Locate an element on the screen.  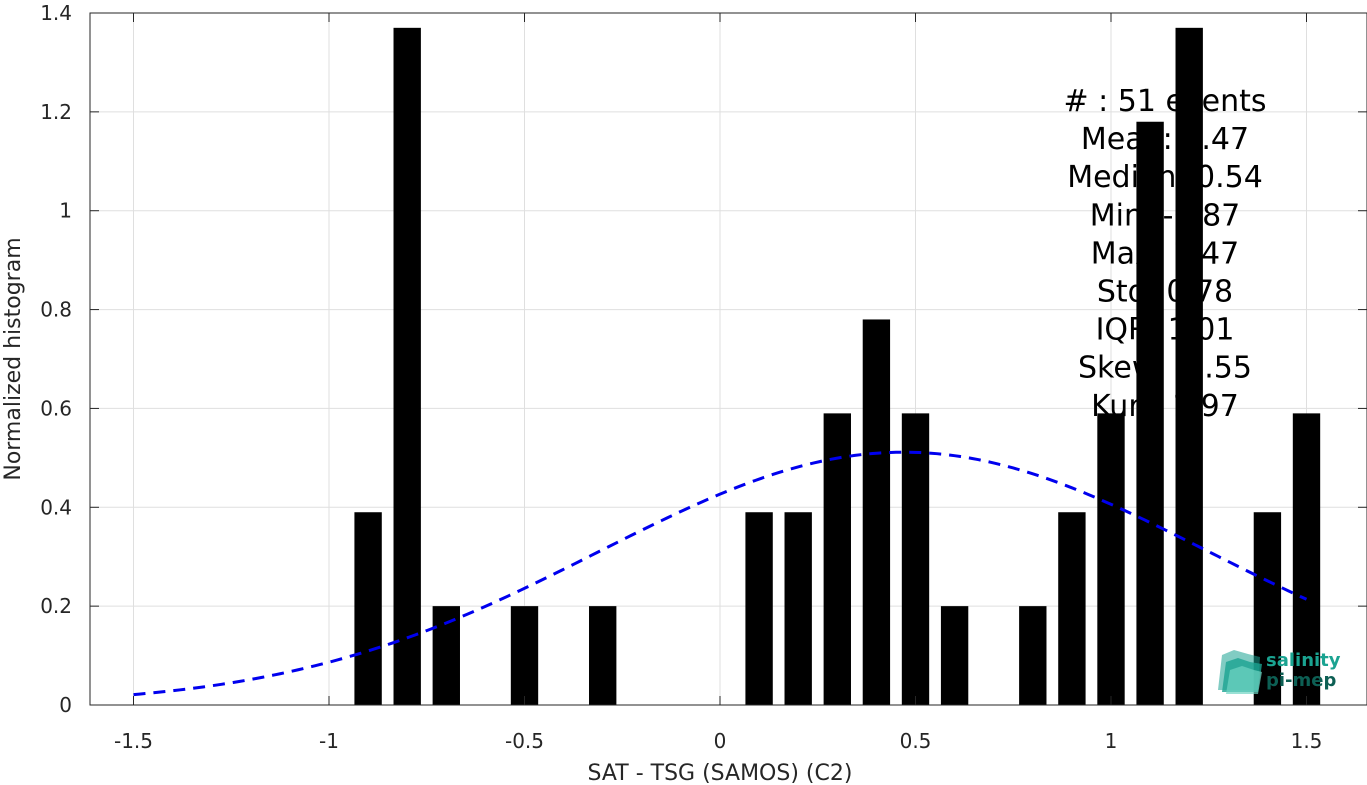
x-tick-label: 0 is located at coordinates (720, 741).